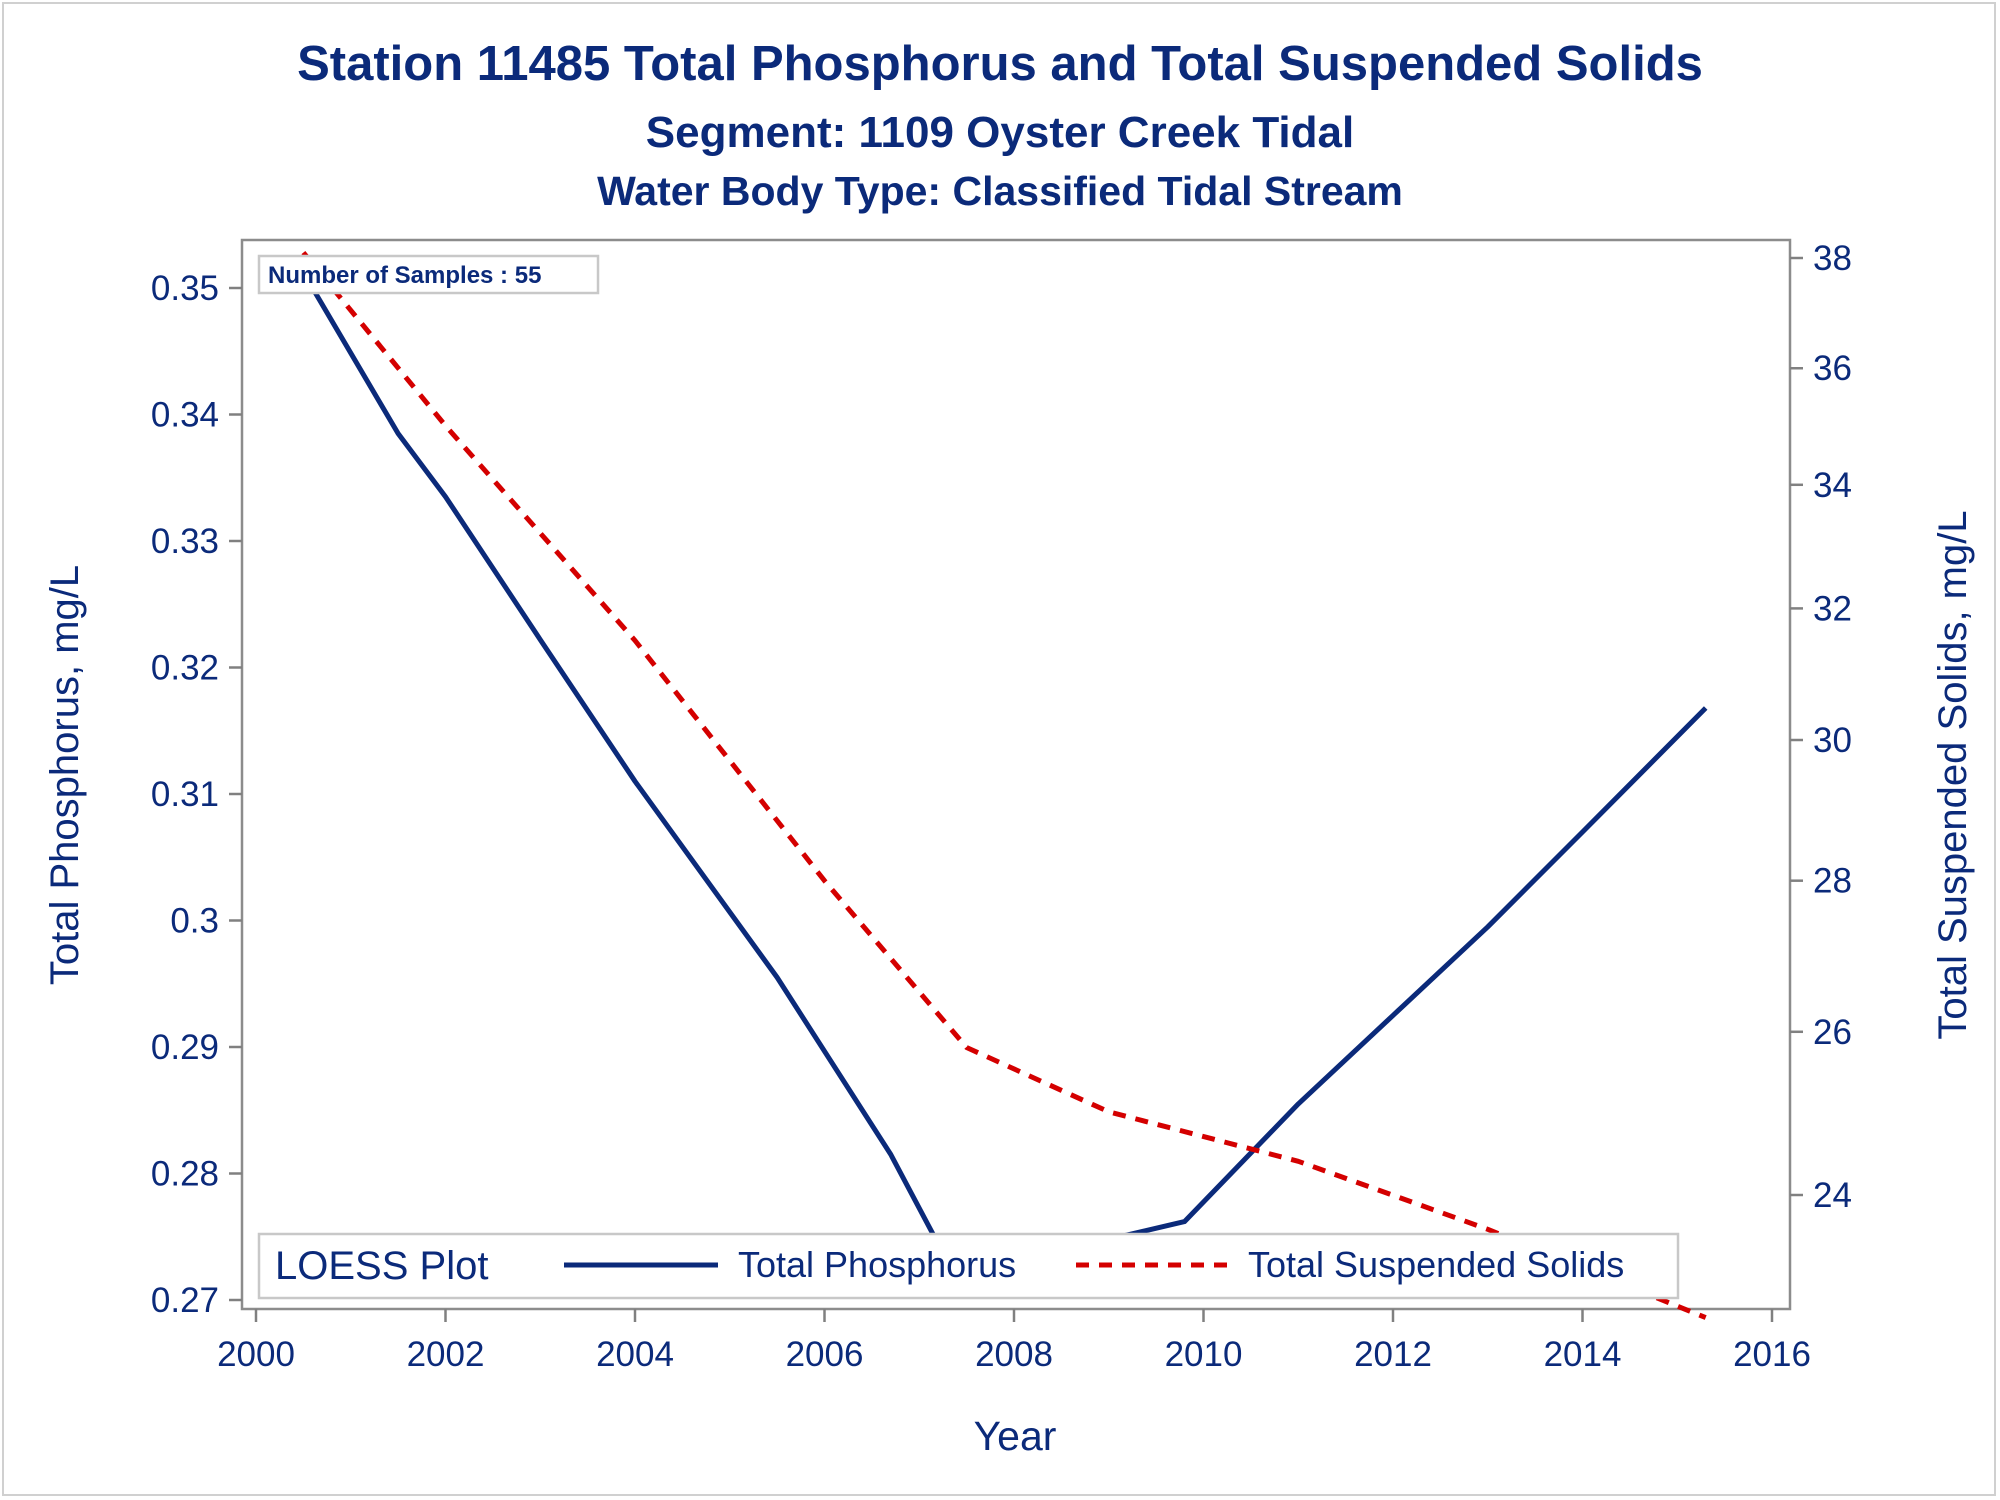  Describe the element at coordinates (635, 1354) in the screenshot. I see `x-tick-label: 2004` at that location.